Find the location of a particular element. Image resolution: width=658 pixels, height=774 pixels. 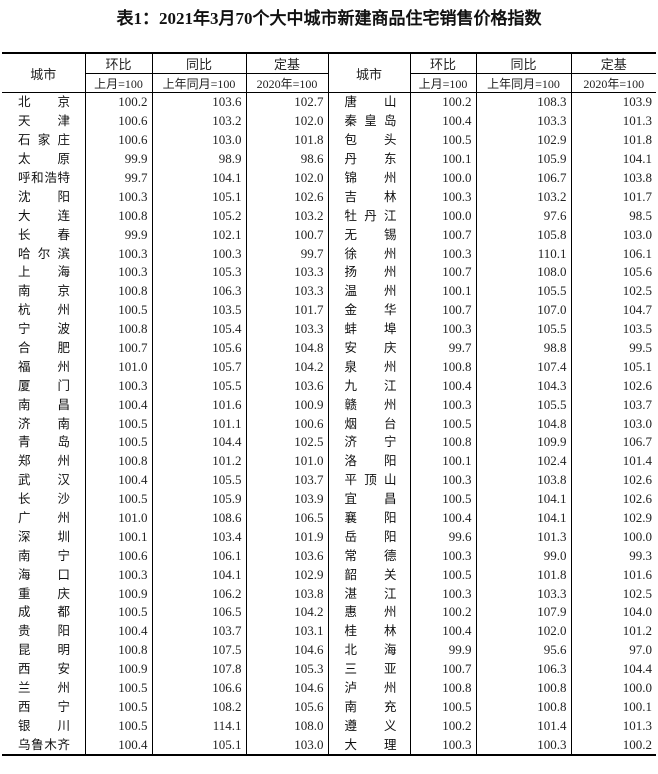

city-cell: 泸州 is located at coordinates (368, 688).